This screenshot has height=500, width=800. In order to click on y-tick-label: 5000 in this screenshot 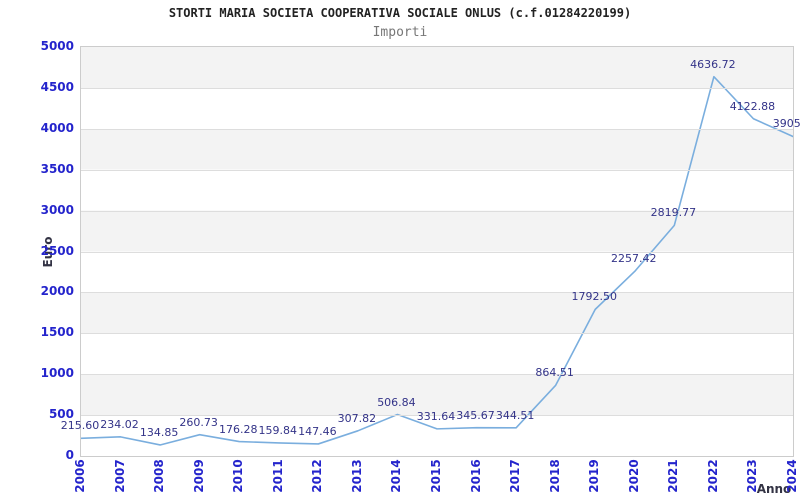, I will do `click(57, 46)`.